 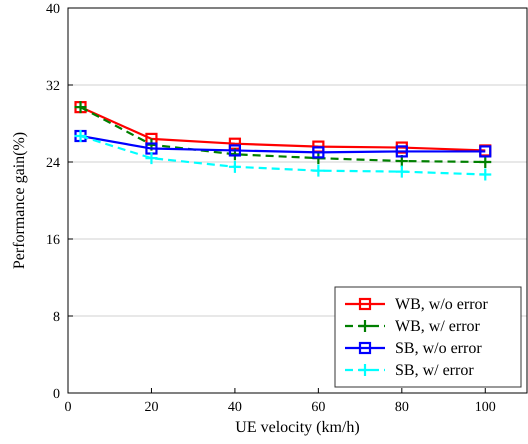 What do you see at coordinates (53, 9) in the screenshot?
I see `y-tick-label: 40` at bounding box center [53, 9].